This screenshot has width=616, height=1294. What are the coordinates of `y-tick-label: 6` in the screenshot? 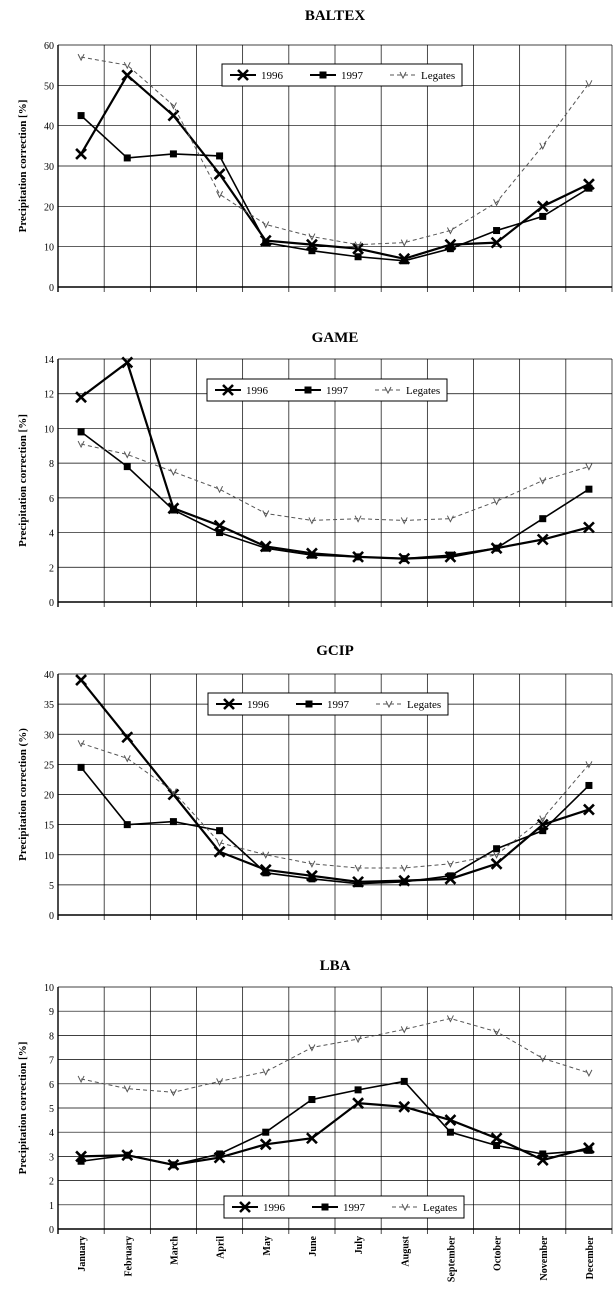 It's located at (51, 1085).